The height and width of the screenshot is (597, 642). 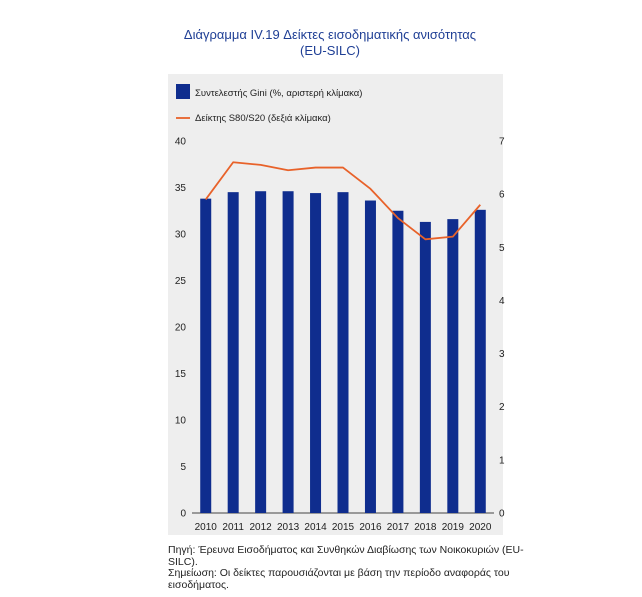 What do you see at coordinates (181, 142) in the screenshot?
I see `y-left-tick-label: 40` at bounding box center [181, 142].